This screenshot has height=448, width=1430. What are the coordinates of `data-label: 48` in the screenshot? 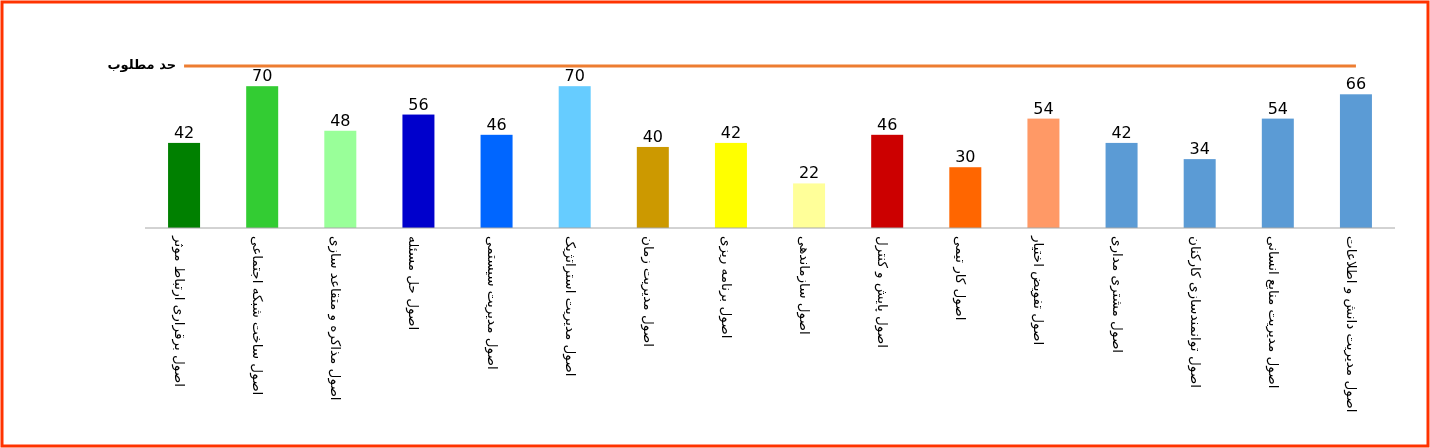 It's located at (340, 120).